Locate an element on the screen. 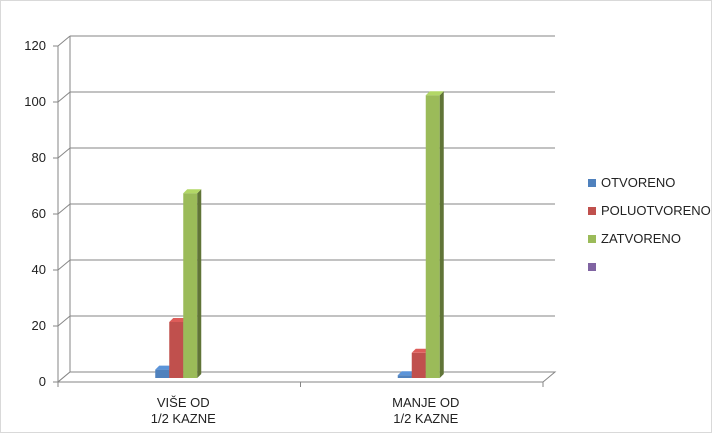 Image resolution: width=714 pixels, height=435 pixels. y-tick-label: 120 is located at coordinates (35, 45).